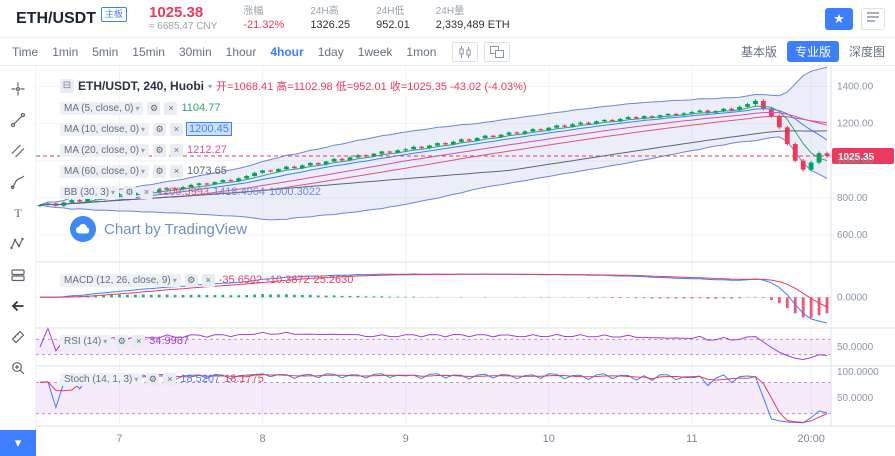 Image resolution: width=895 pixels, height=456 pixels. What do you see at coordinates (393, 18) in the screenshot?
I see `stat-2: 24H低 952.01` at bounding box center [393, 18].